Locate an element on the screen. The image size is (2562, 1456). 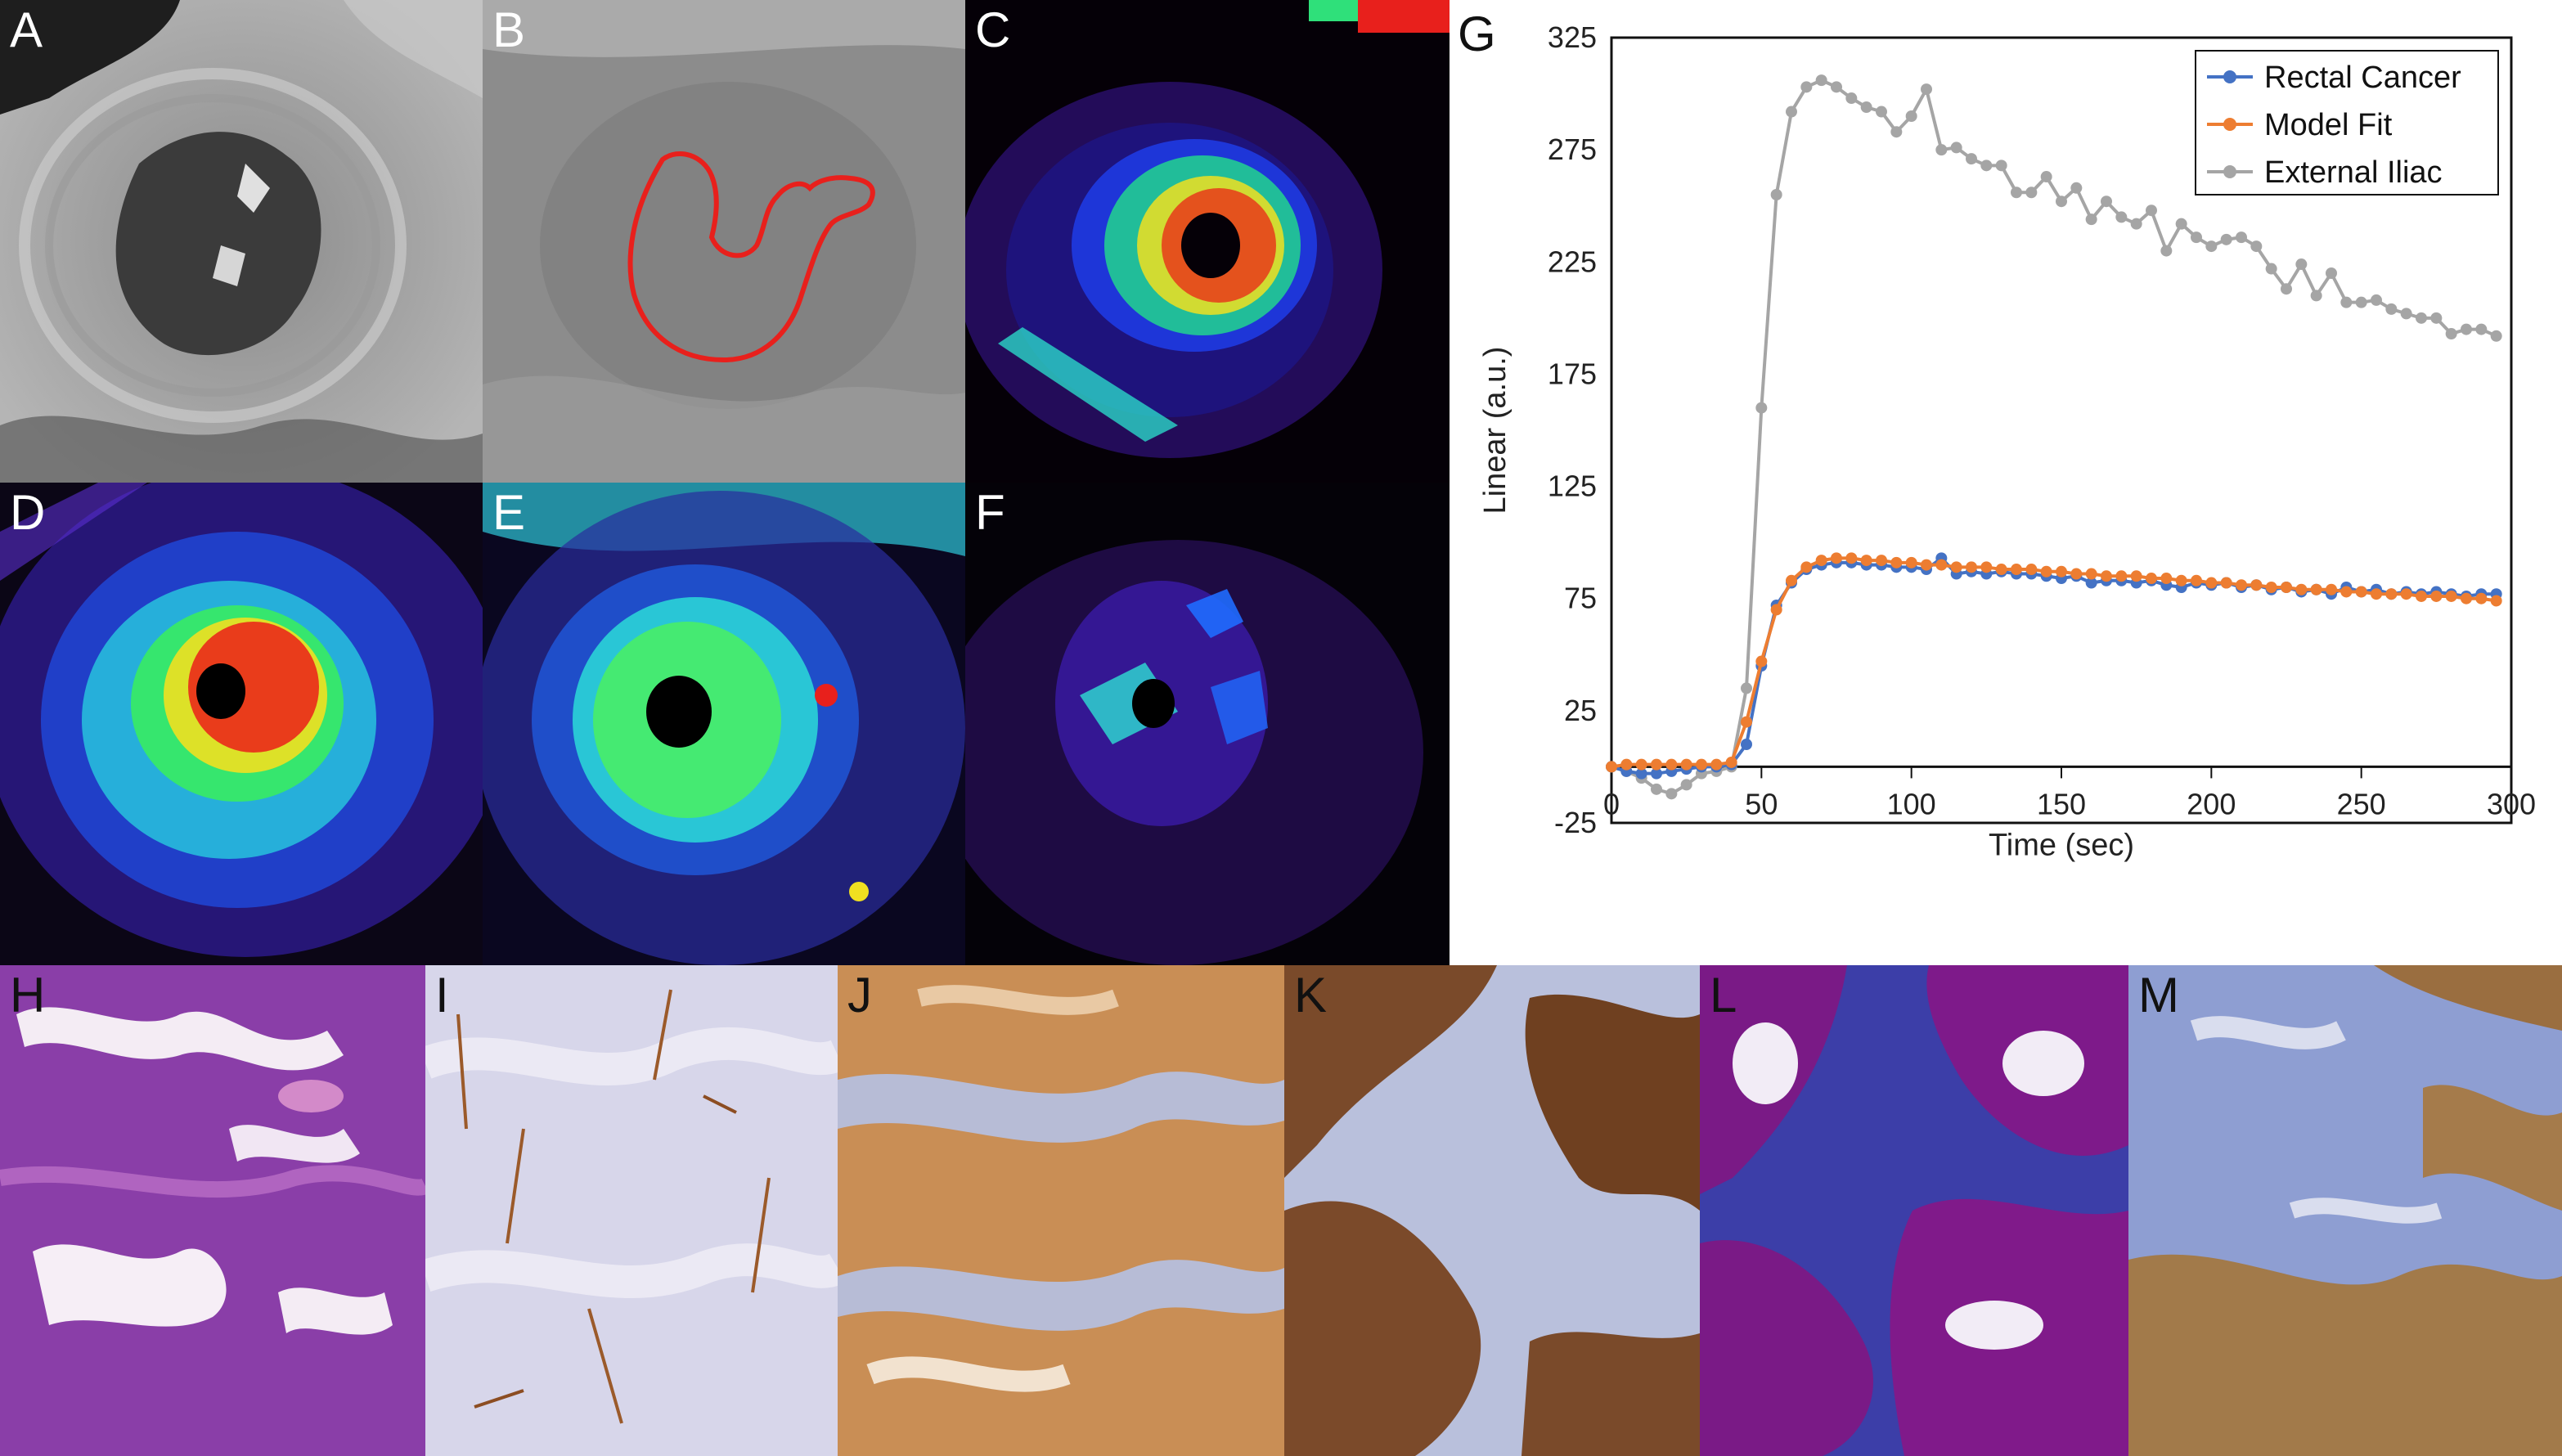
x-axis-ticks: 0 50 100 150 200 250 300 is located at coordinates (2070, 793).